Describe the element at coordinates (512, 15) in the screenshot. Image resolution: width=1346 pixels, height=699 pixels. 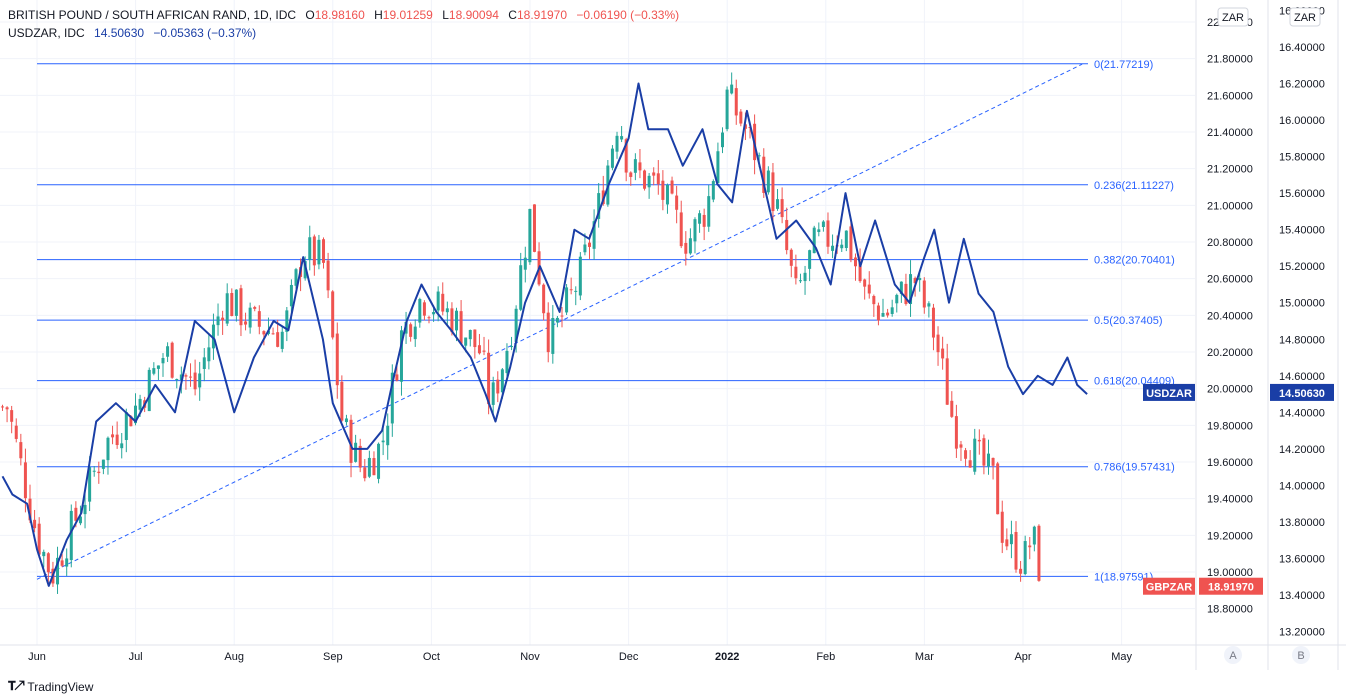
I see `close-label: C` at that location.